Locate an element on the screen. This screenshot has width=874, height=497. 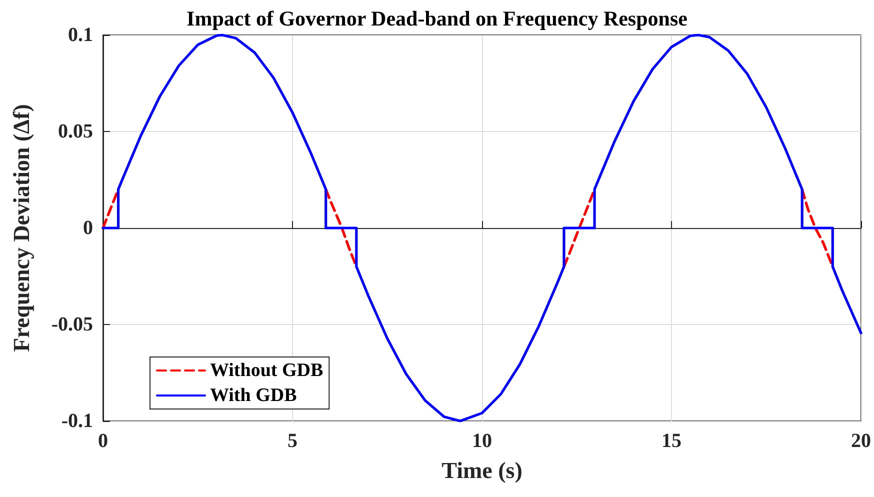
y-axis-title: Frequency Deviation (Δf) is located at coordinates (21, 228).